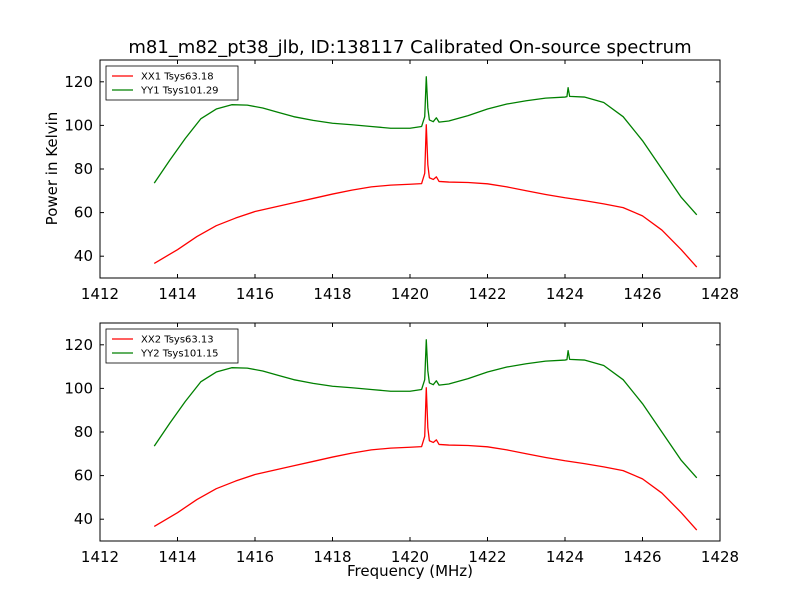 The width and height of the screenshot is (800, 604). I want to click on top-panel-y-tick-label: 120, so click(78, 82).